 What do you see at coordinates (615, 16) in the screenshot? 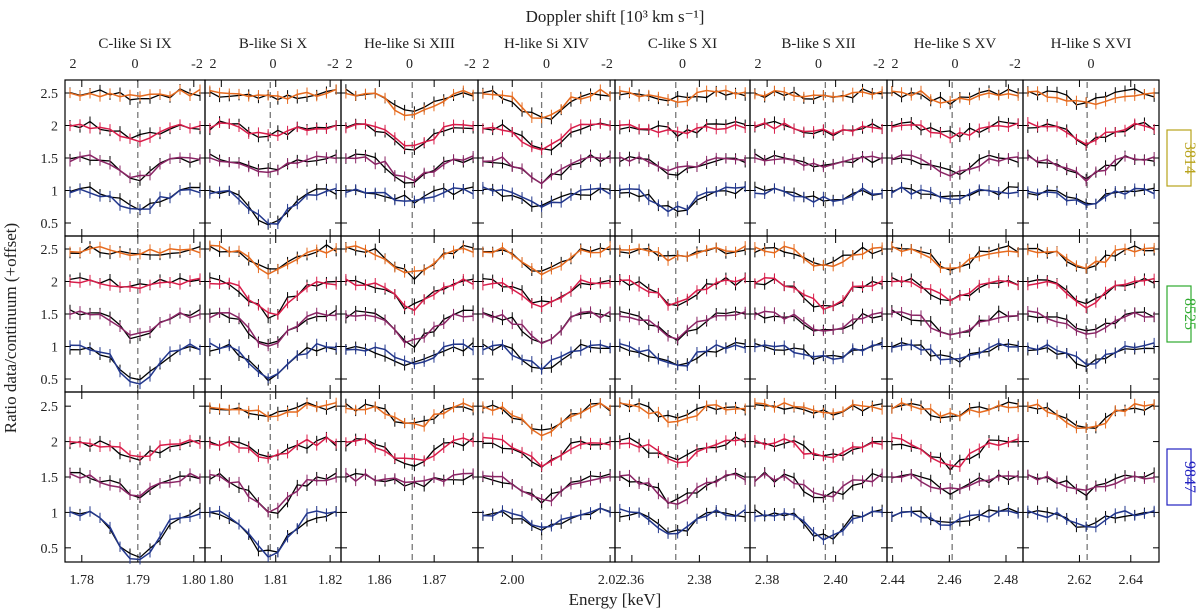
I see `top-axis-title: Doppler shift [10³ km s⁻¹]` at bounding box center [615, 16].